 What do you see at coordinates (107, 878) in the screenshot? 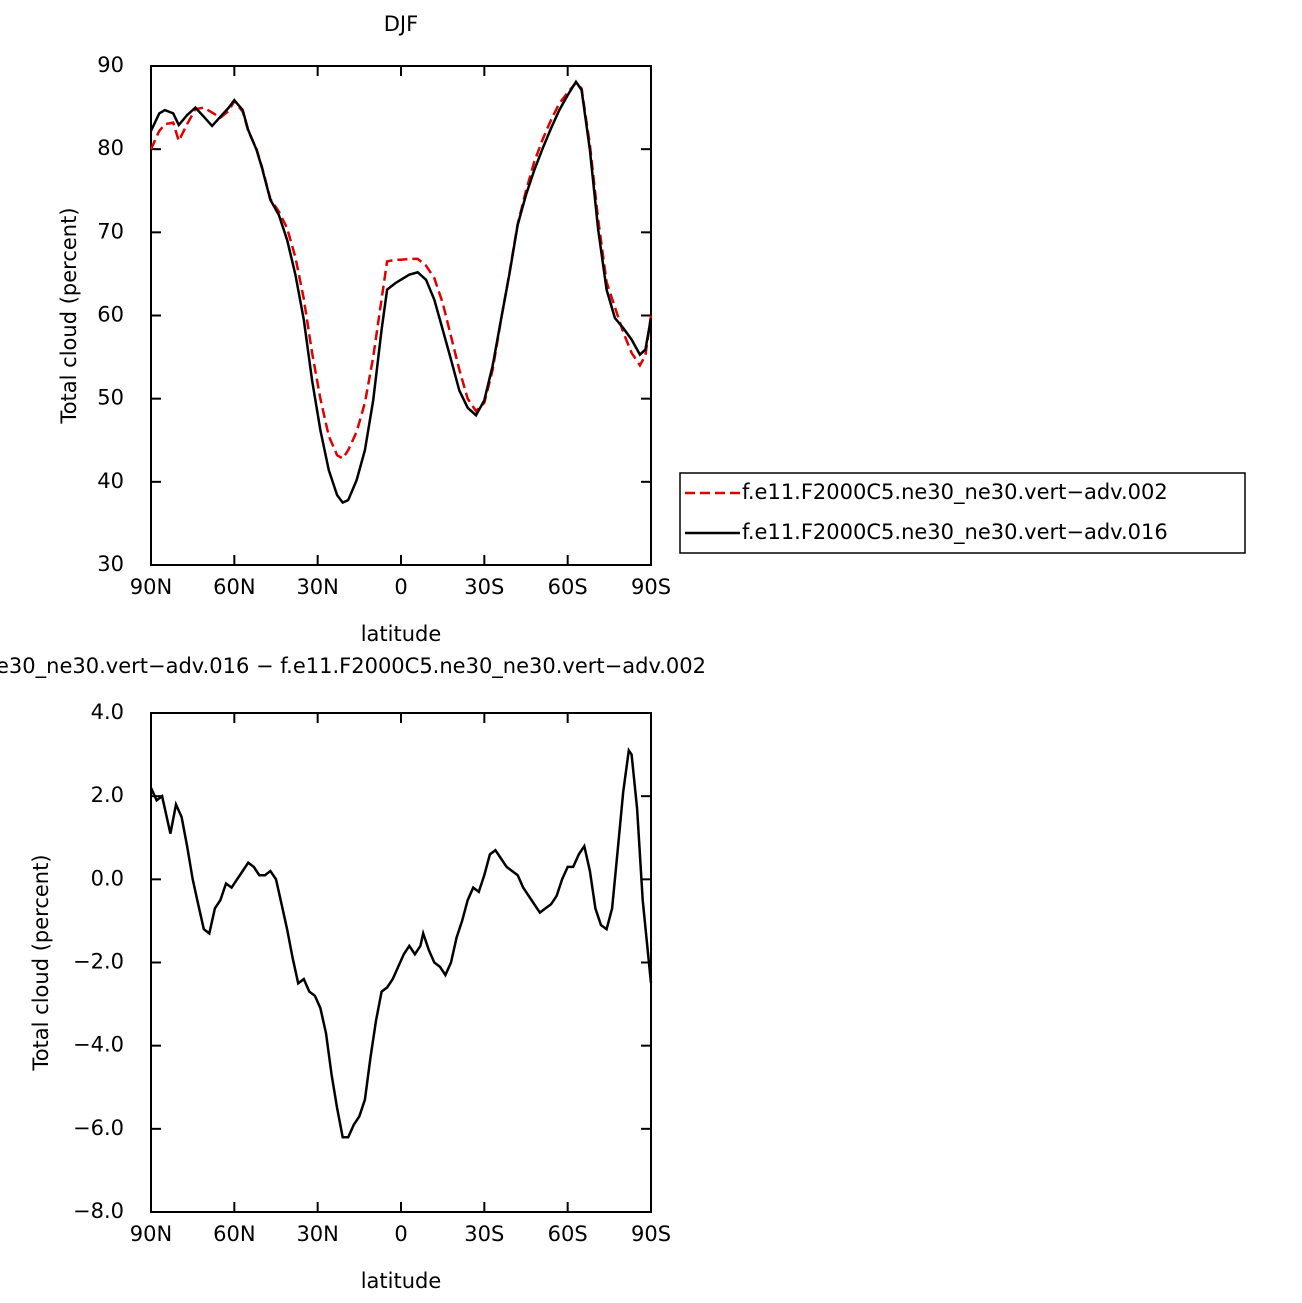
I see `y-tick-label: 0.0` at bounding box center [107, 878].